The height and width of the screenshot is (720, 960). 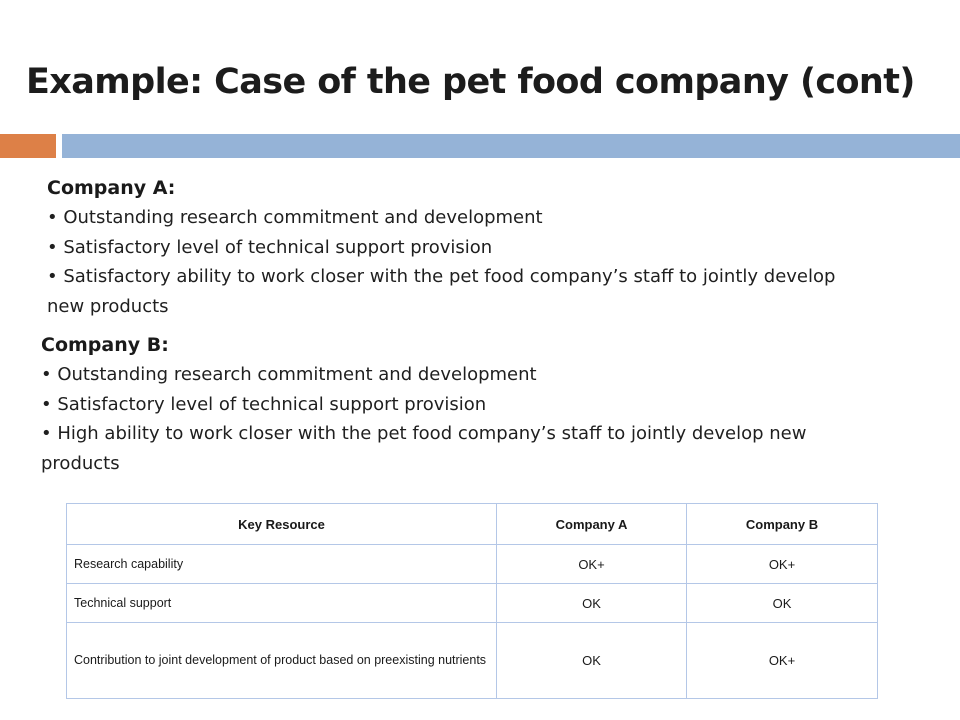 What do you see at coordinates (511, 146) in the screenshot?
I see `title-accent-bar-blue` at bounding box center [511, 146].